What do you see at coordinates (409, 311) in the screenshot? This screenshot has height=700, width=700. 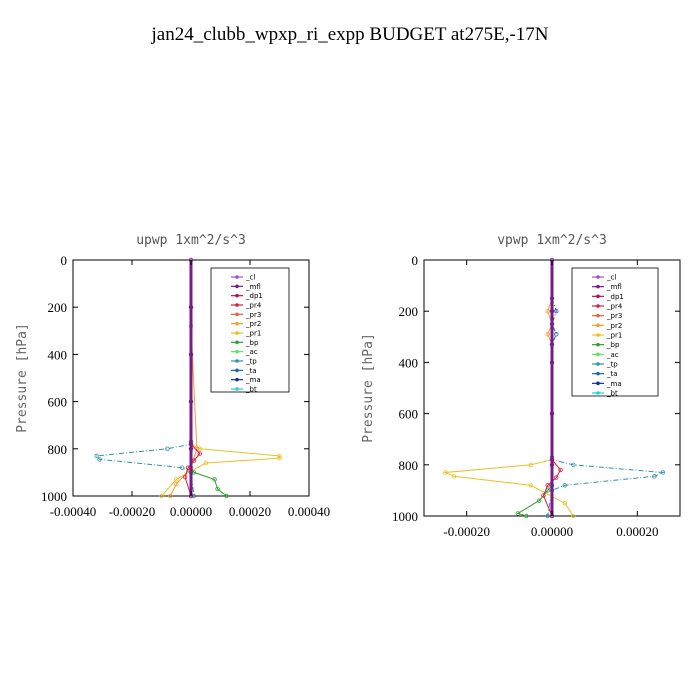 I see `vpwp-y-tick-label: 200` at bounding box center [409, 311].